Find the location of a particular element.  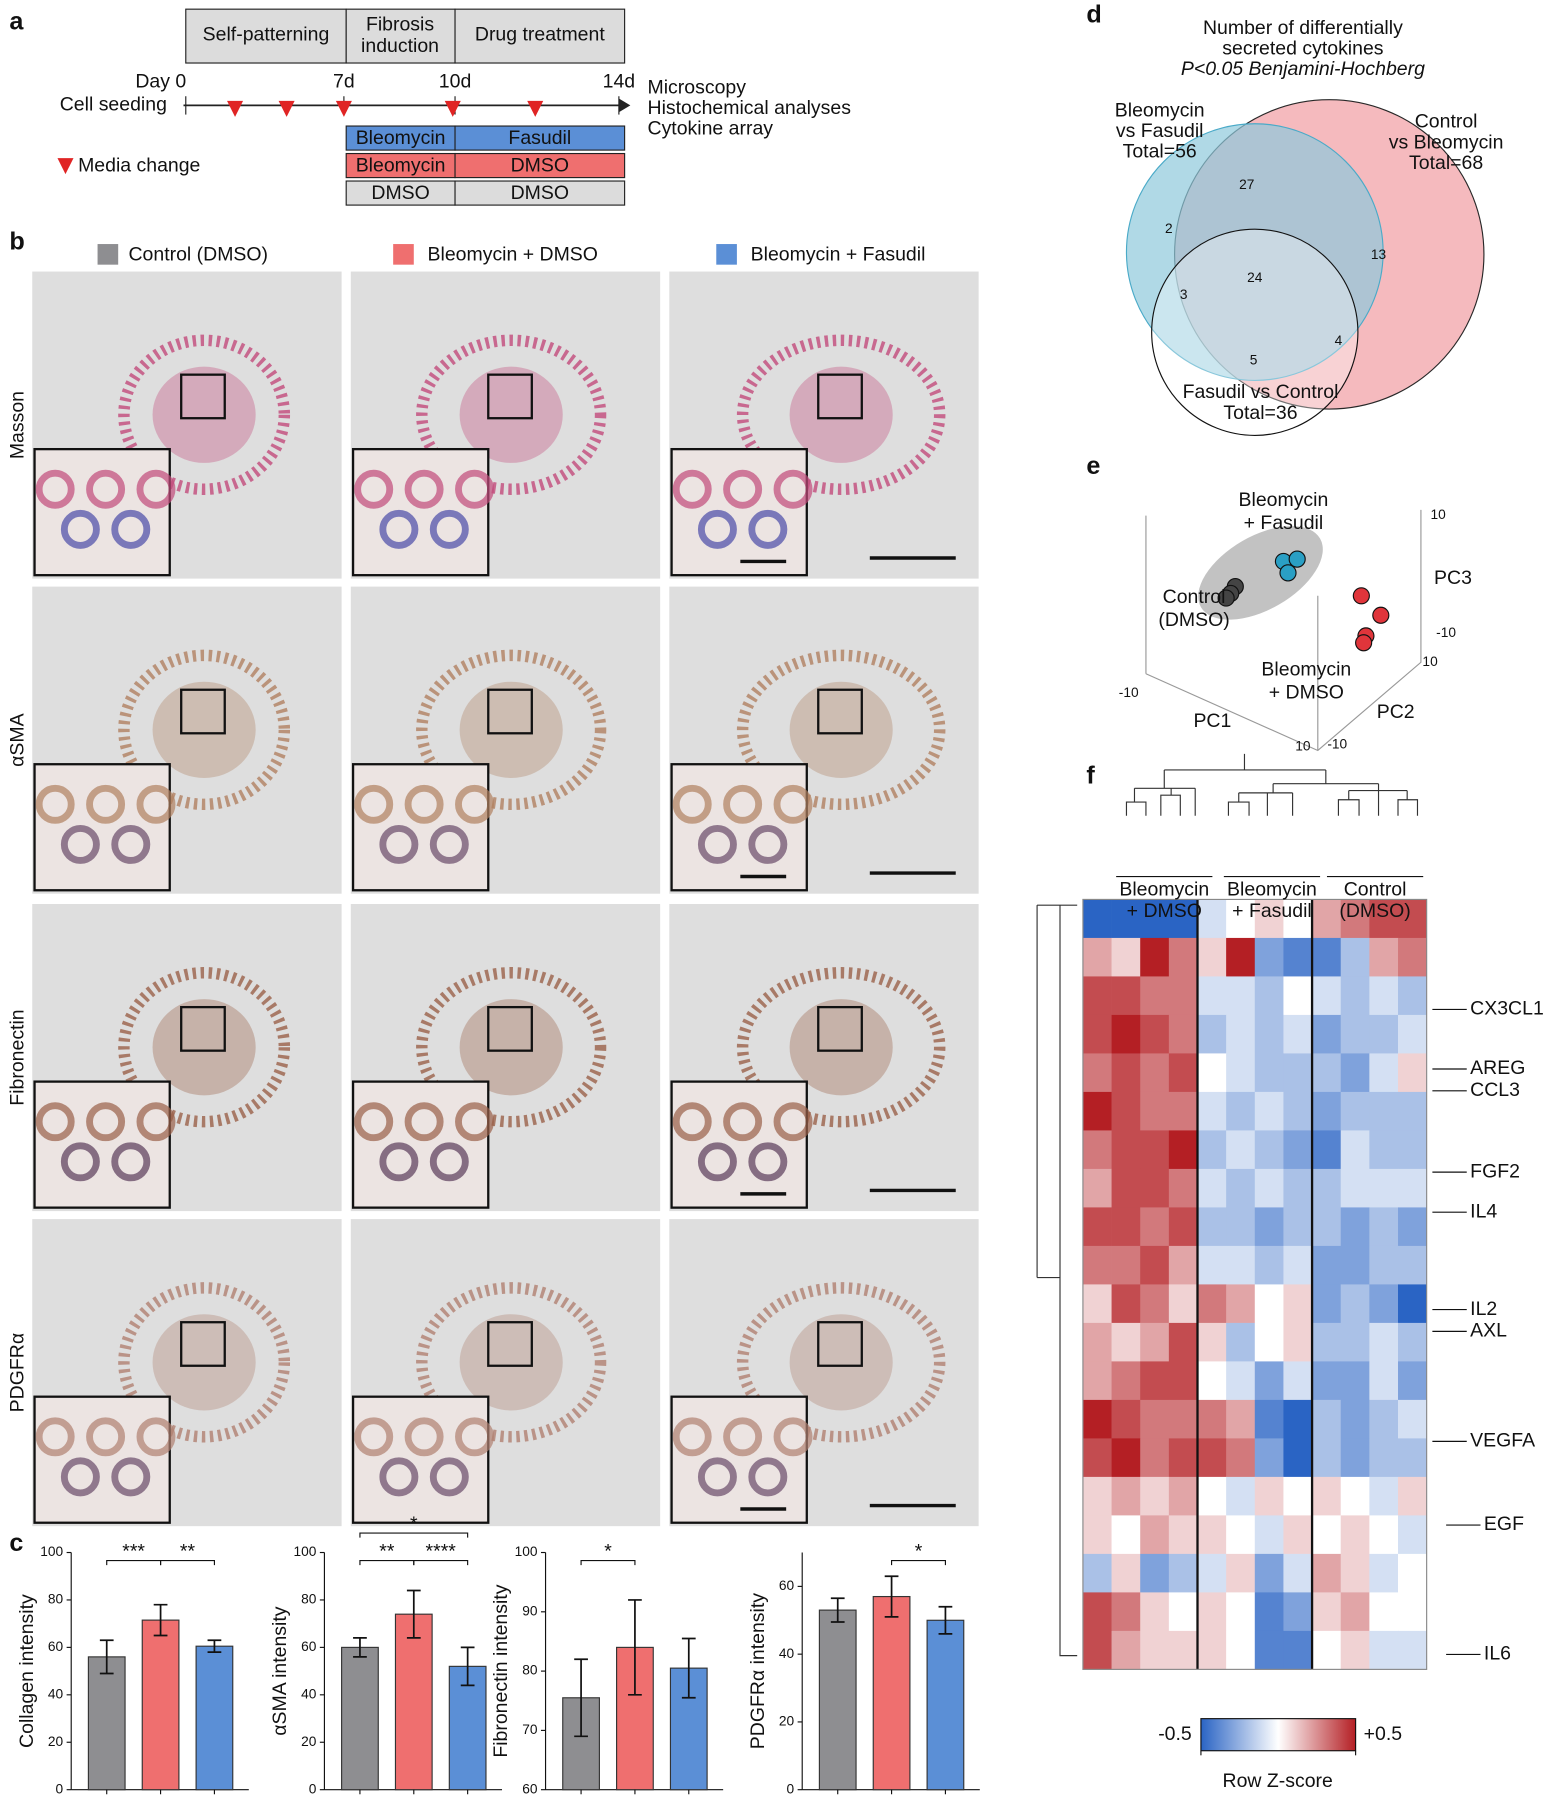

day-label: 14d is located at coordinates (619, 82).